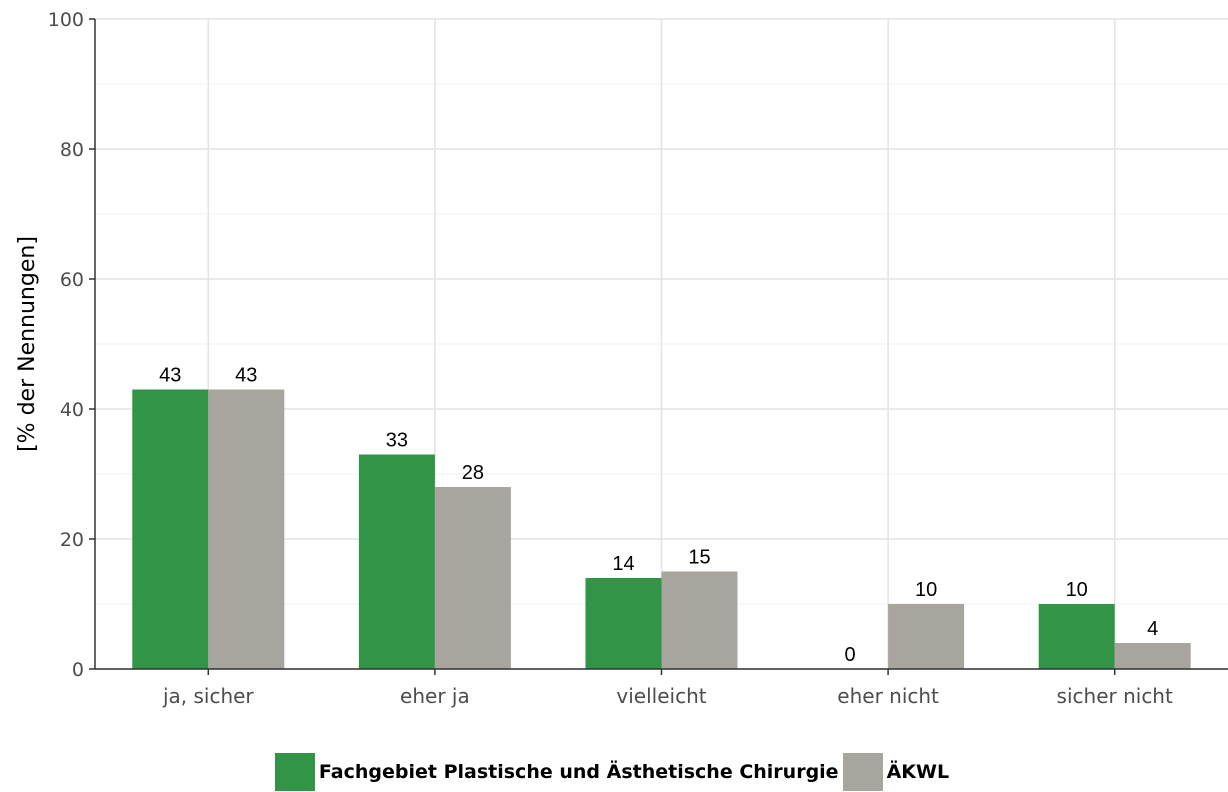 Image resolution: width=1228 pixels, height=792 pixels. I want to click on x-tick-label: eher nicht, so click(888, 696).